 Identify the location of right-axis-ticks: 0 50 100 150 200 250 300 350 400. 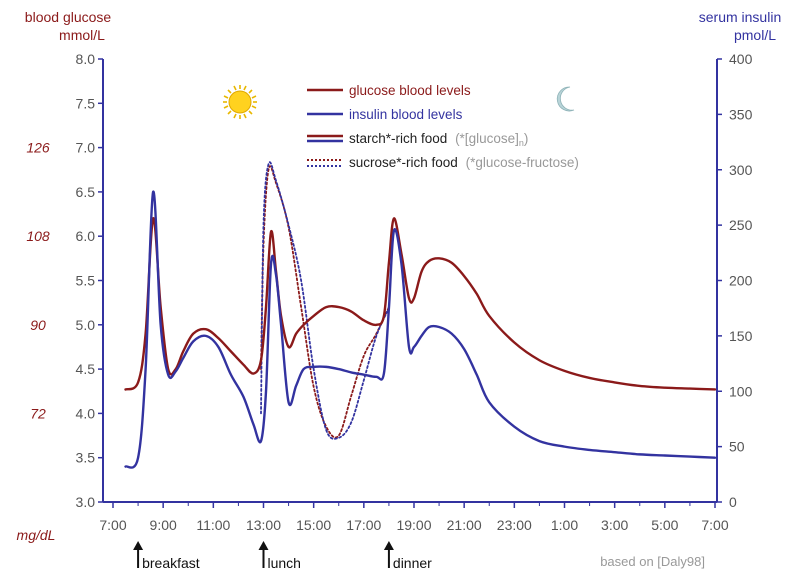
(735, 280).